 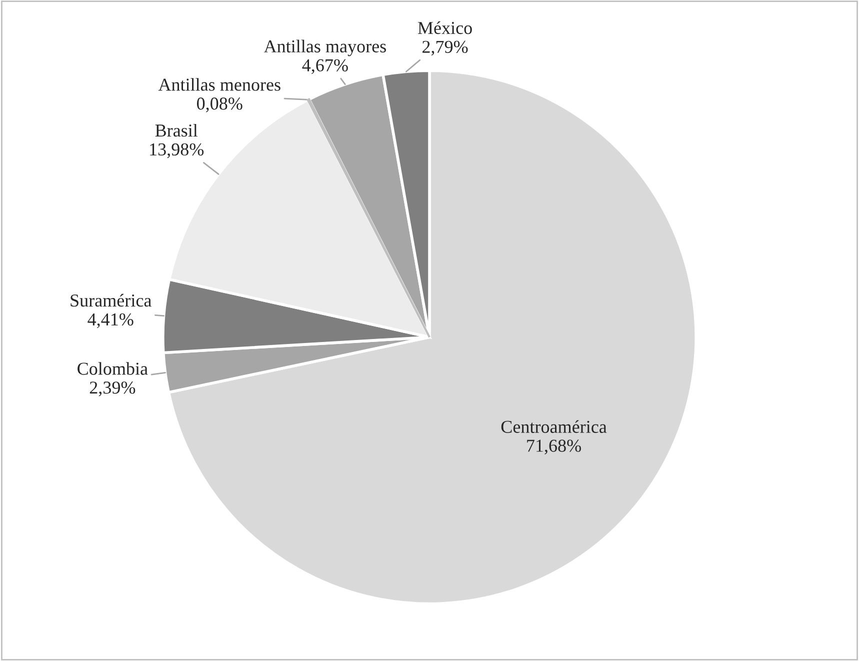 I want to click on slice-label: Brasil, so click(x=176, y=130).